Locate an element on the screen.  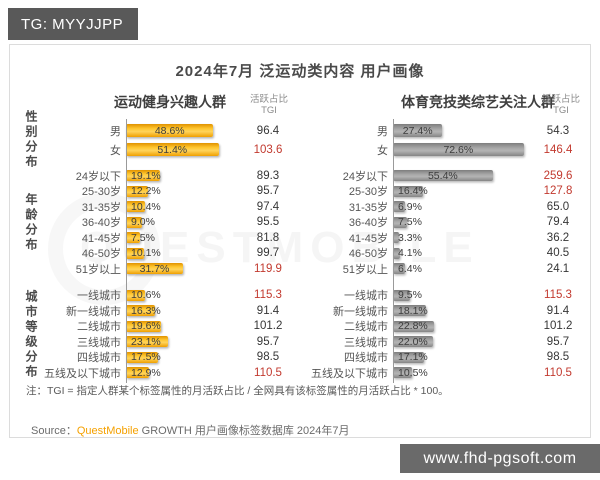
bar-row: 二线城市 22.8% 101.2 is located at coordinates (436, 327).